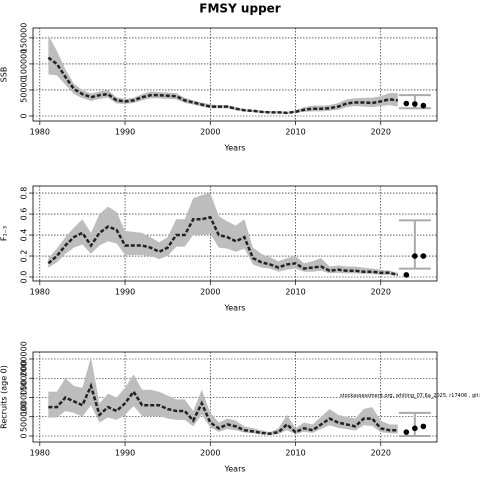 The width and height of the screenshot is (480, 480). What do you see at coordinates (24, 359) in the screenshot?
I see `y-tick-label: 2000000` at bounding box center [24, 359].